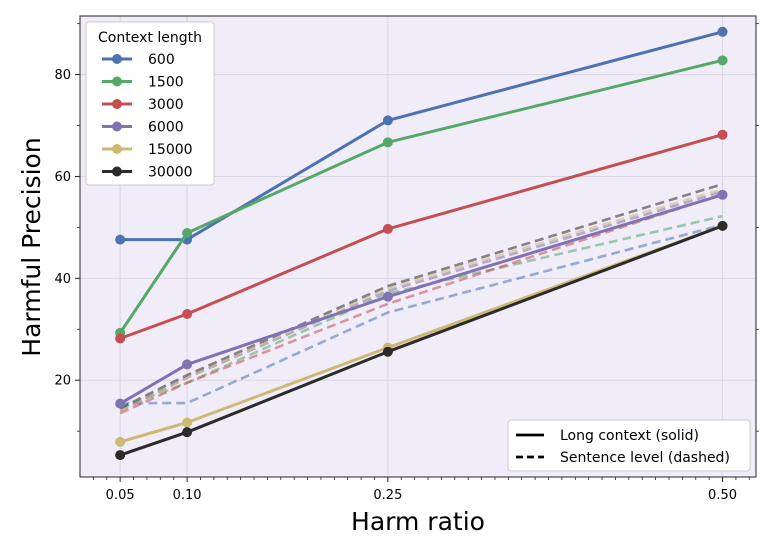 The height and width of the screenshot is (555, 777). Describe the element at coordinates (170, 173) in the screenshot. I see `legend-label-30000: 30000` at that location.